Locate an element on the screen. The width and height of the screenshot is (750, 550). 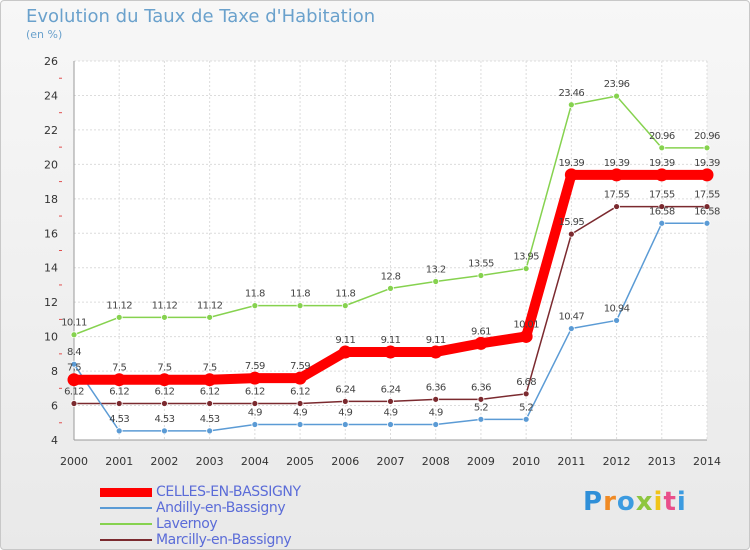
y-tick-label: 4 is located at coordinates (54, 440).